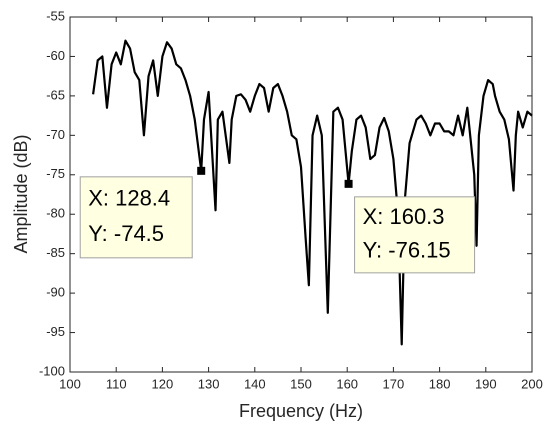 This screenshot has width=550, height=433. What do you see at coordinates (55, 15) in the screenshot?
I see `y-tick-label: -55` at bounding box center [55, 15].